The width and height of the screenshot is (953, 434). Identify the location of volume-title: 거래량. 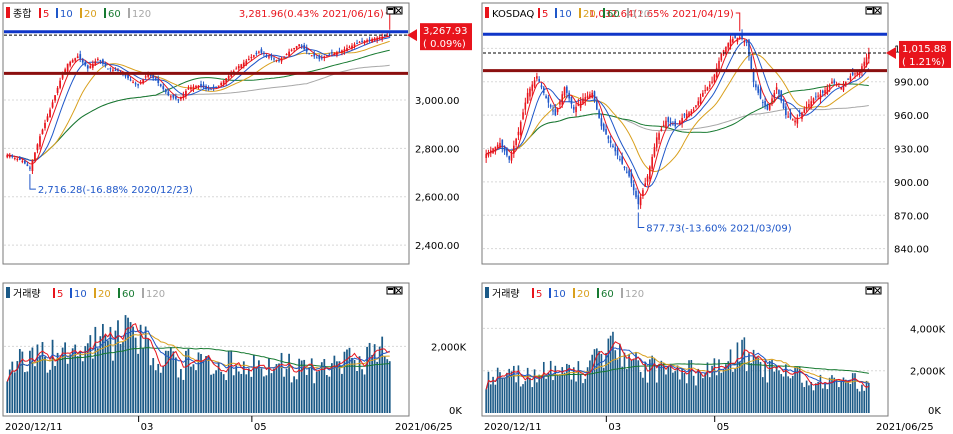
(27, 294).